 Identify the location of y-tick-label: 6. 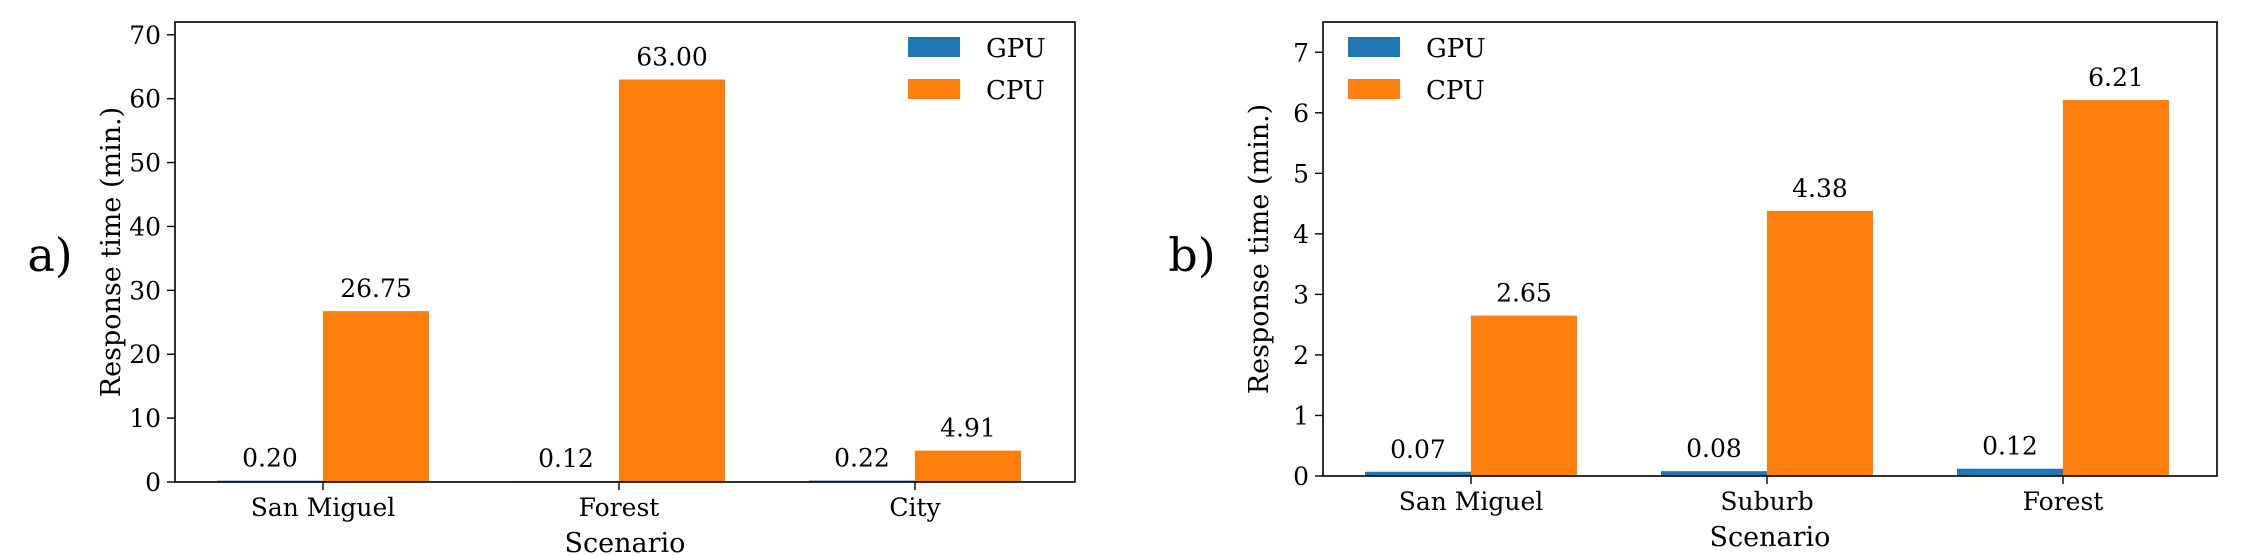
(1301, 113).